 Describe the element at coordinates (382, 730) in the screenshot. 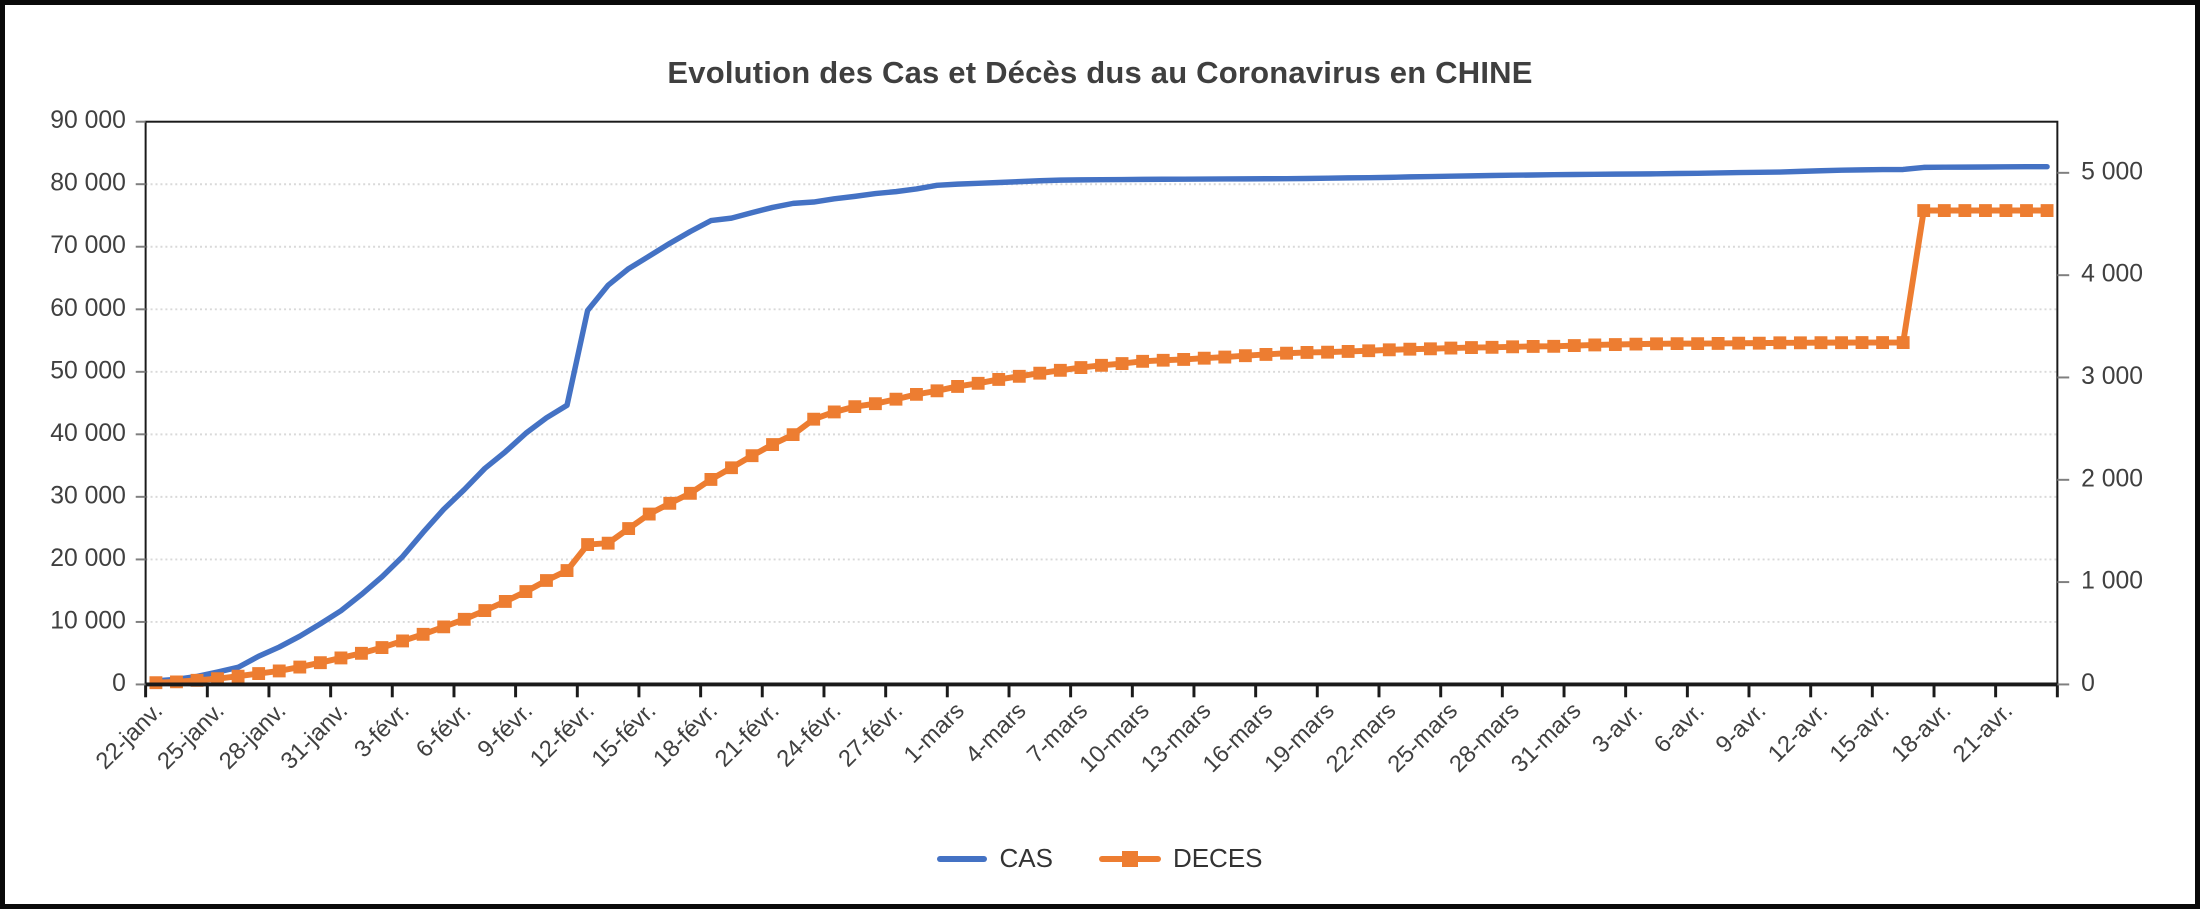

I see `x-axis-tick-label: 3-févr.` at that location.